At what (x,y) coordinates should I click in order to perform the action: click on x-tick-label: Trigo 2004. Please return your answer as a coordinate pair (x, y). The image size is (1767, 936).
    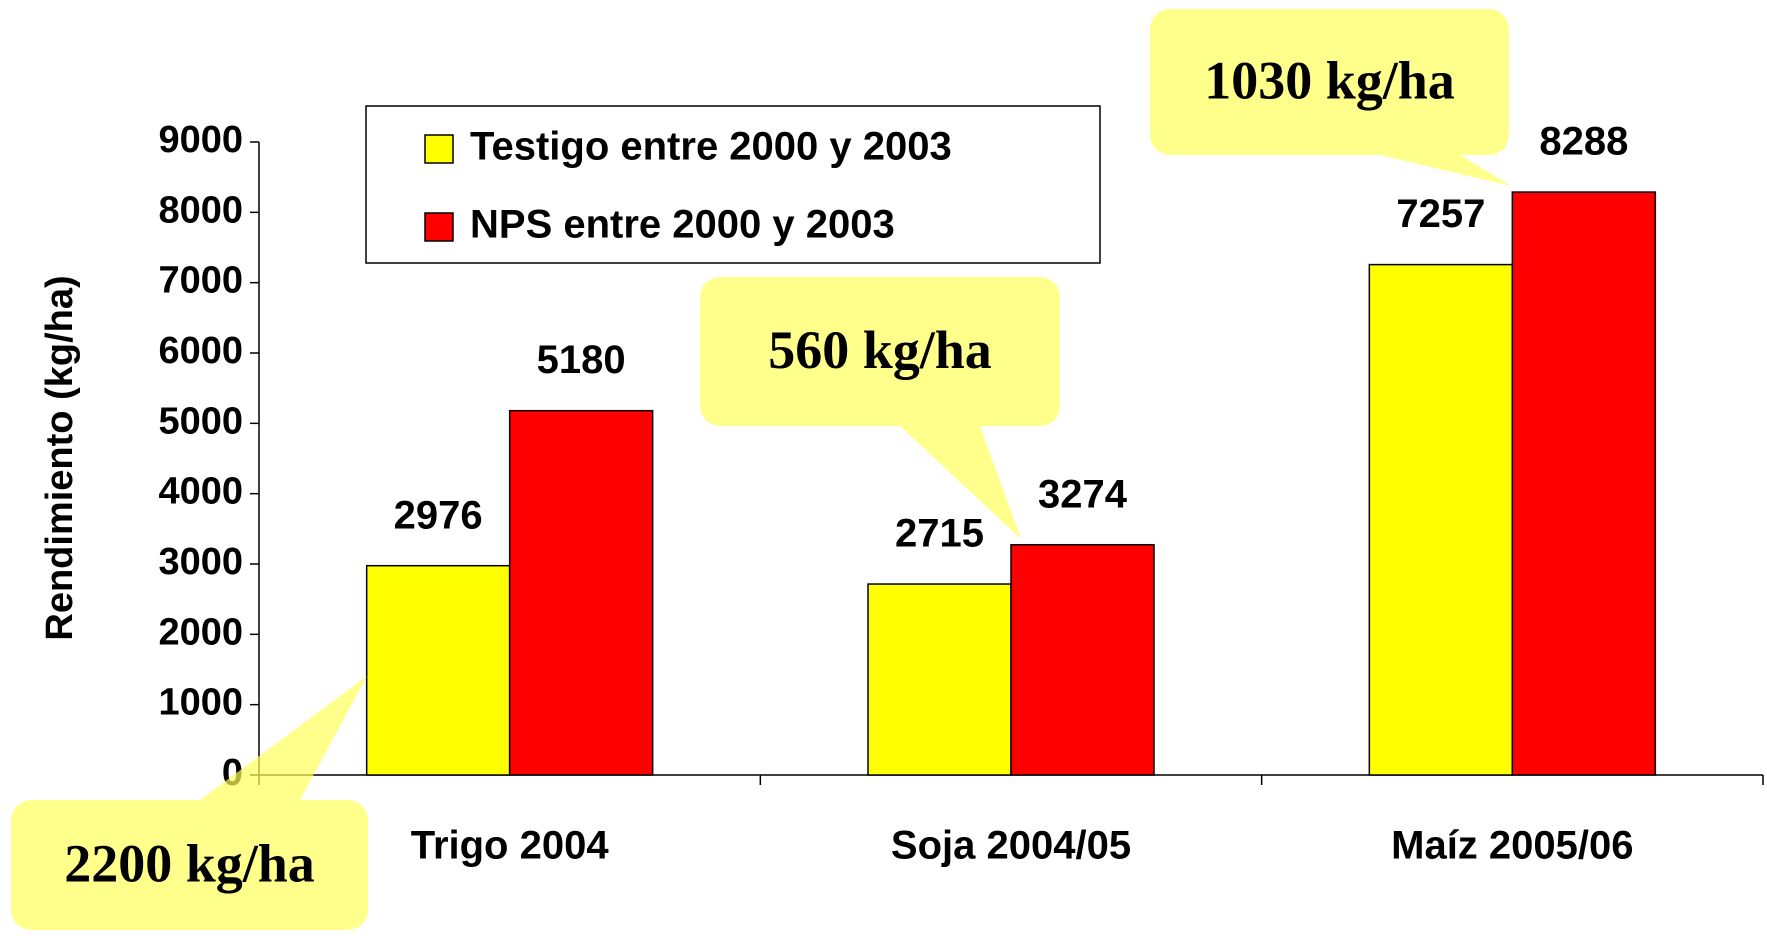
    Looking at the image, I should click on (510, 846).